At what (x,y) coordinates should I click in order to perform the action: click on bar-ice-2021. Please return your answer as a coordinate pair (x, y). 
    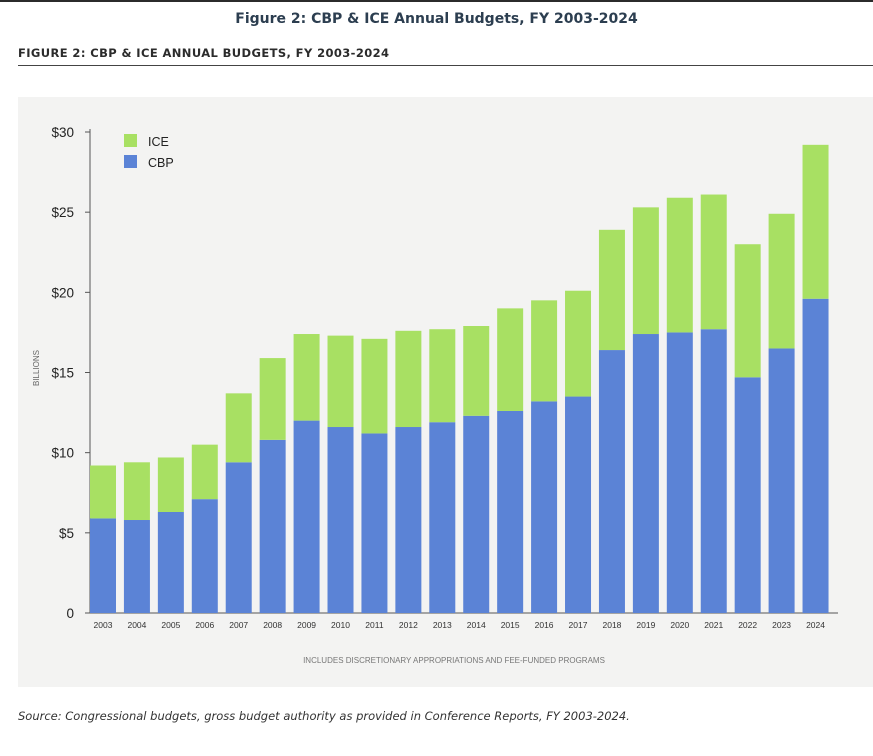
    Looking at the image, I should click on (713, 262).